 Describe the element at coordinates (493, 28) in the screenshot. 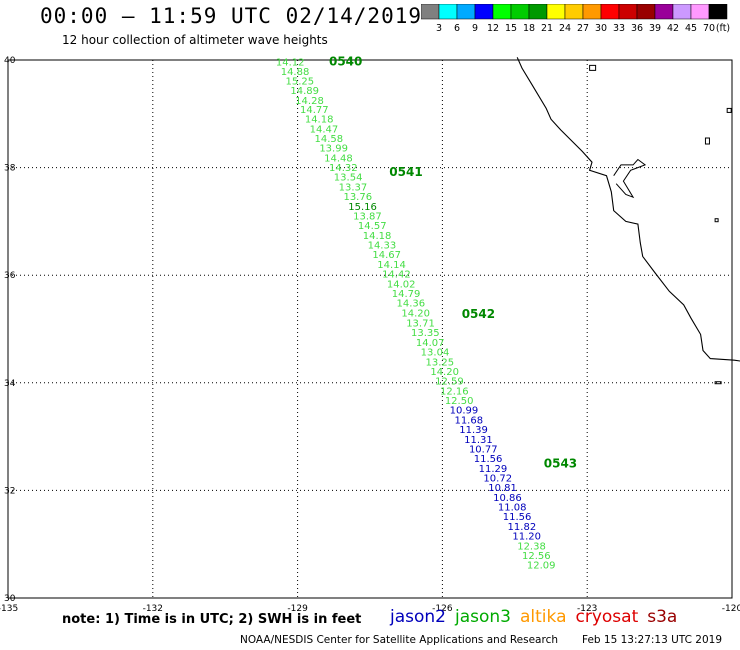

I see `colorbar-label: 12` at that location.